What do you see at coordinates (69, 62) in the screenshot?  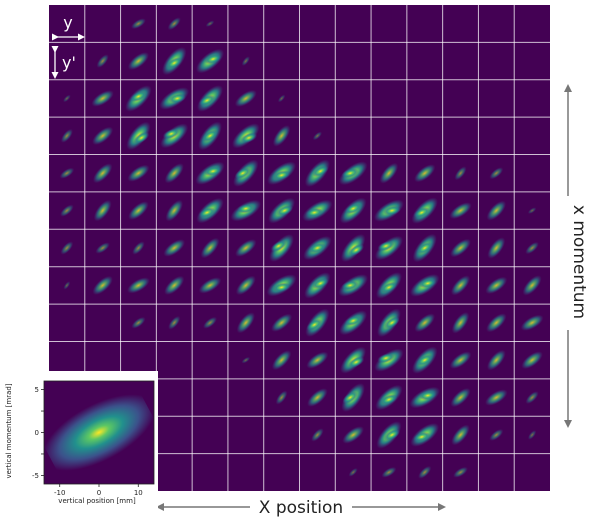 I see `cell-legend-vertical-label: y'` at bounding box center [69, 62].